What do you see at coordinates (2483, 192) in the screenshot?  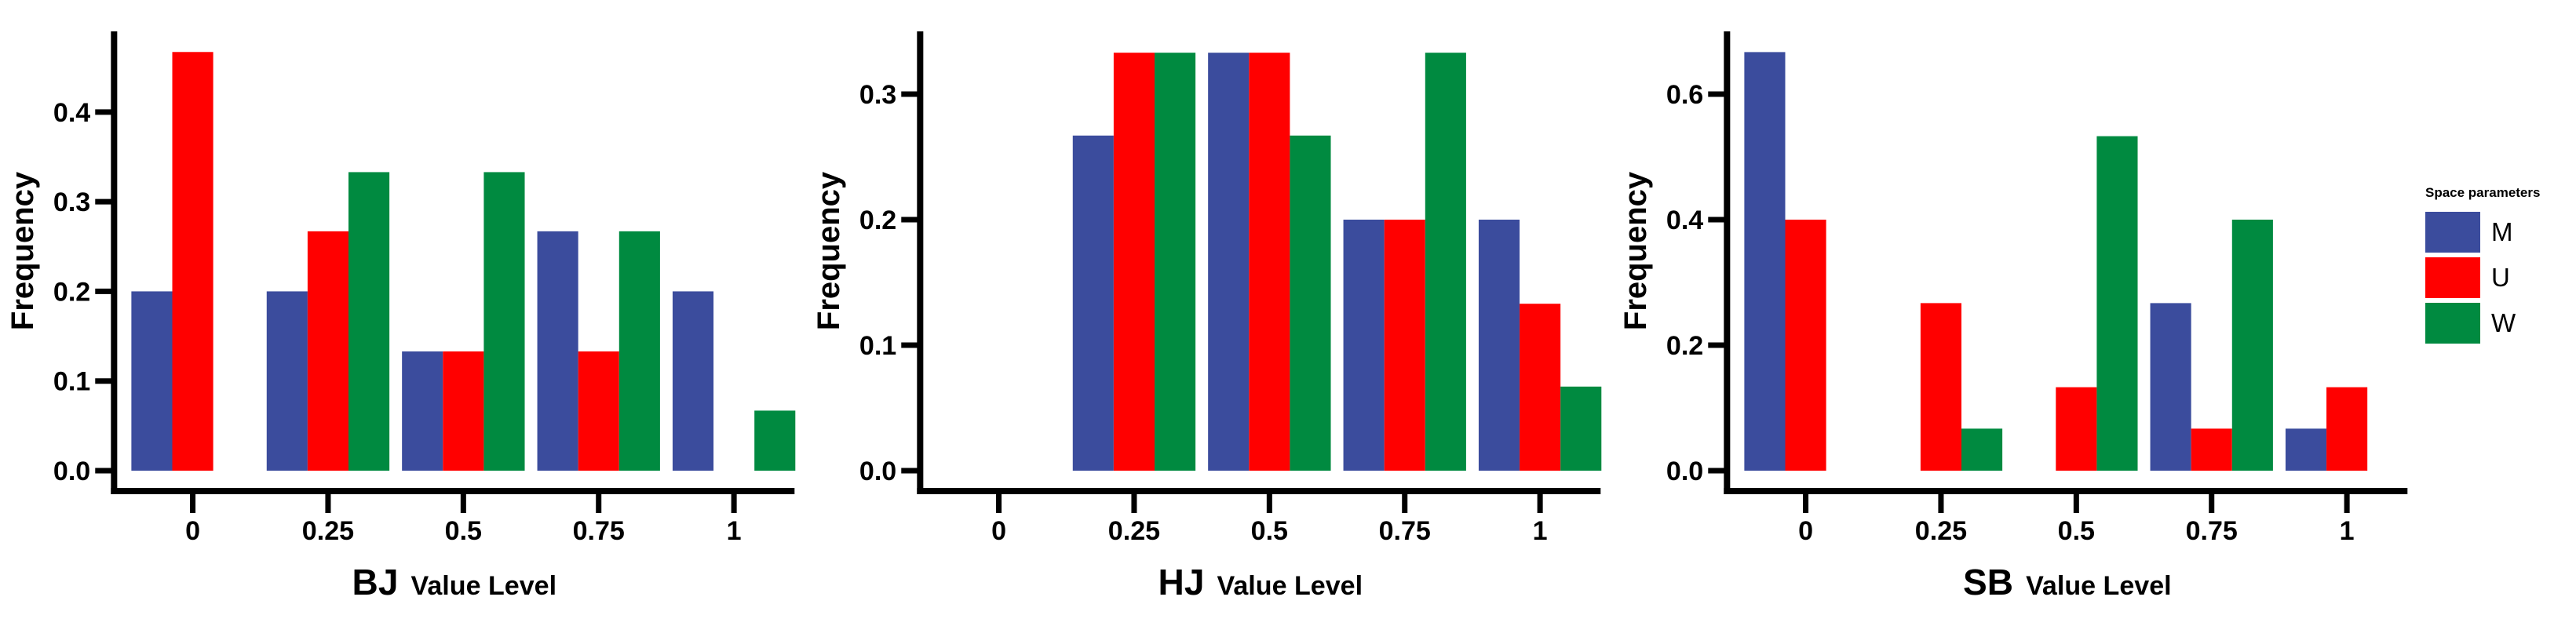 I see `legend-title: Space parameters` at bounding box center [2483, 192].